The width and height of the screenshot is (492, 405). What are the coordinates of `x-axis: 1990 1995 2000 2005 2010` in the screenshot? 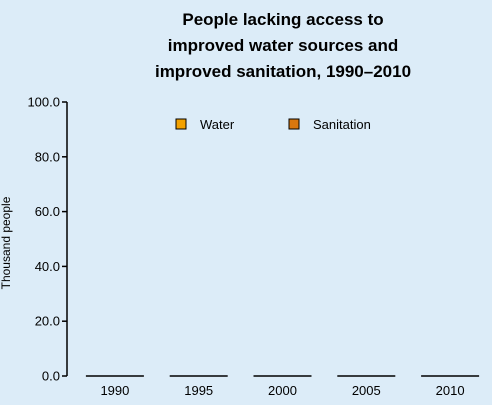 It's located at (282, 386).